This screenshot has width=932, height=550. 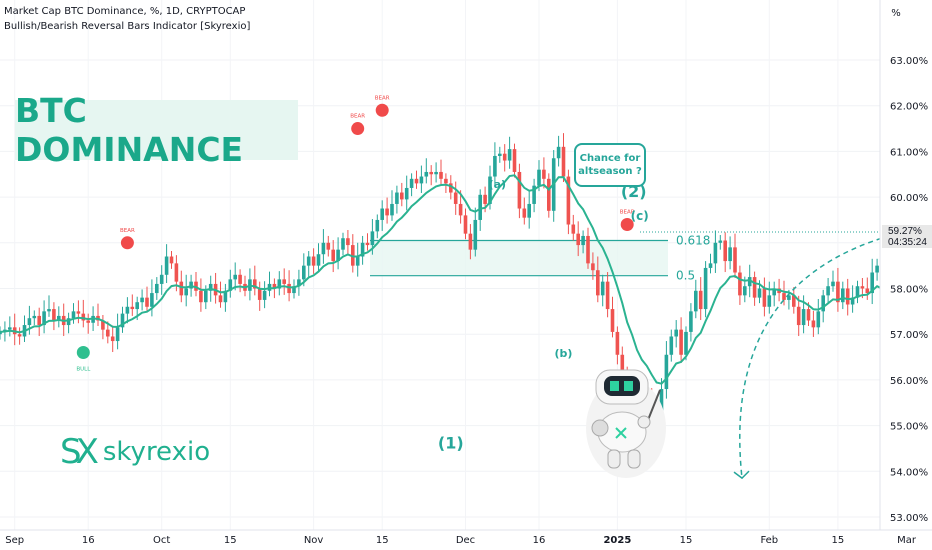 What do you see at coordinates (909, 427) in the screenshot?
I see `y-tick-label: 55.00%` at bounding box center [909, 427].